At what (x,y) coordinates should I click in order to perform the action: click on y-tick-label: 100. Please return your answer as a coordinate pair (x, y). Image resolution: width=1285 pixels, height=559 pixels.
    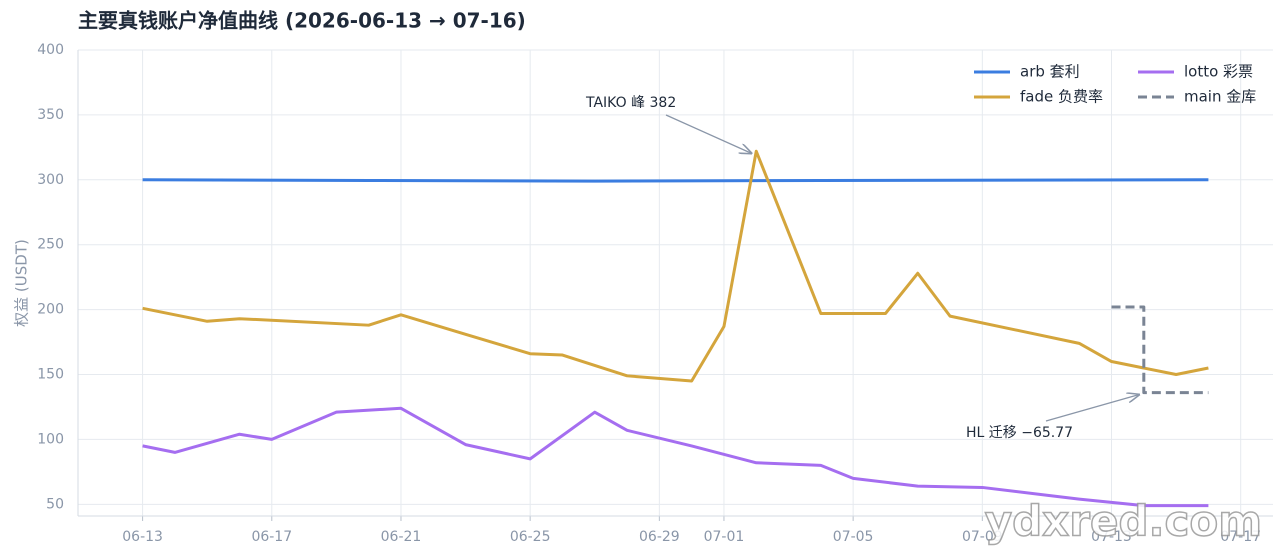
    Looking at the image, I should click on (50, 439).